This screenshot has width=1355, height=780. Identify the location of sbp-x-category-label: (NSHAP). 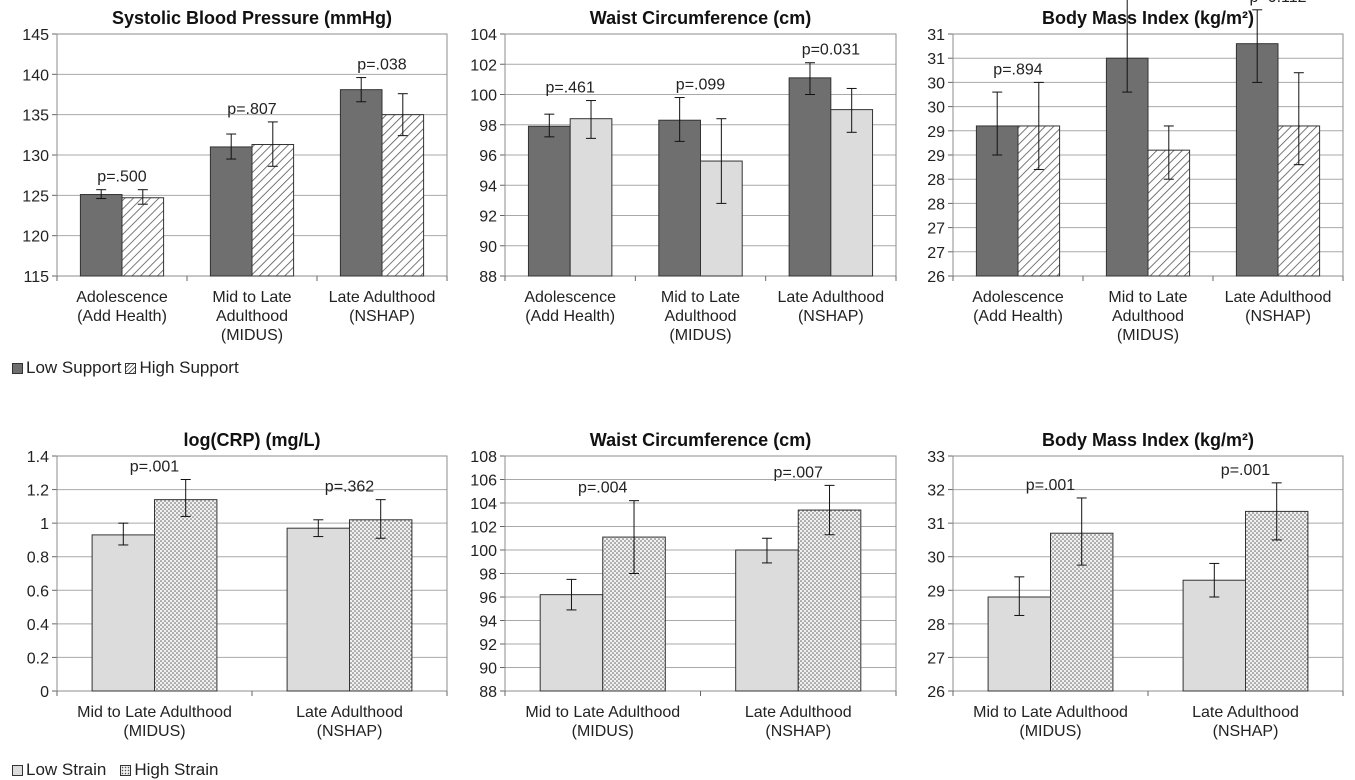
(382, 316).